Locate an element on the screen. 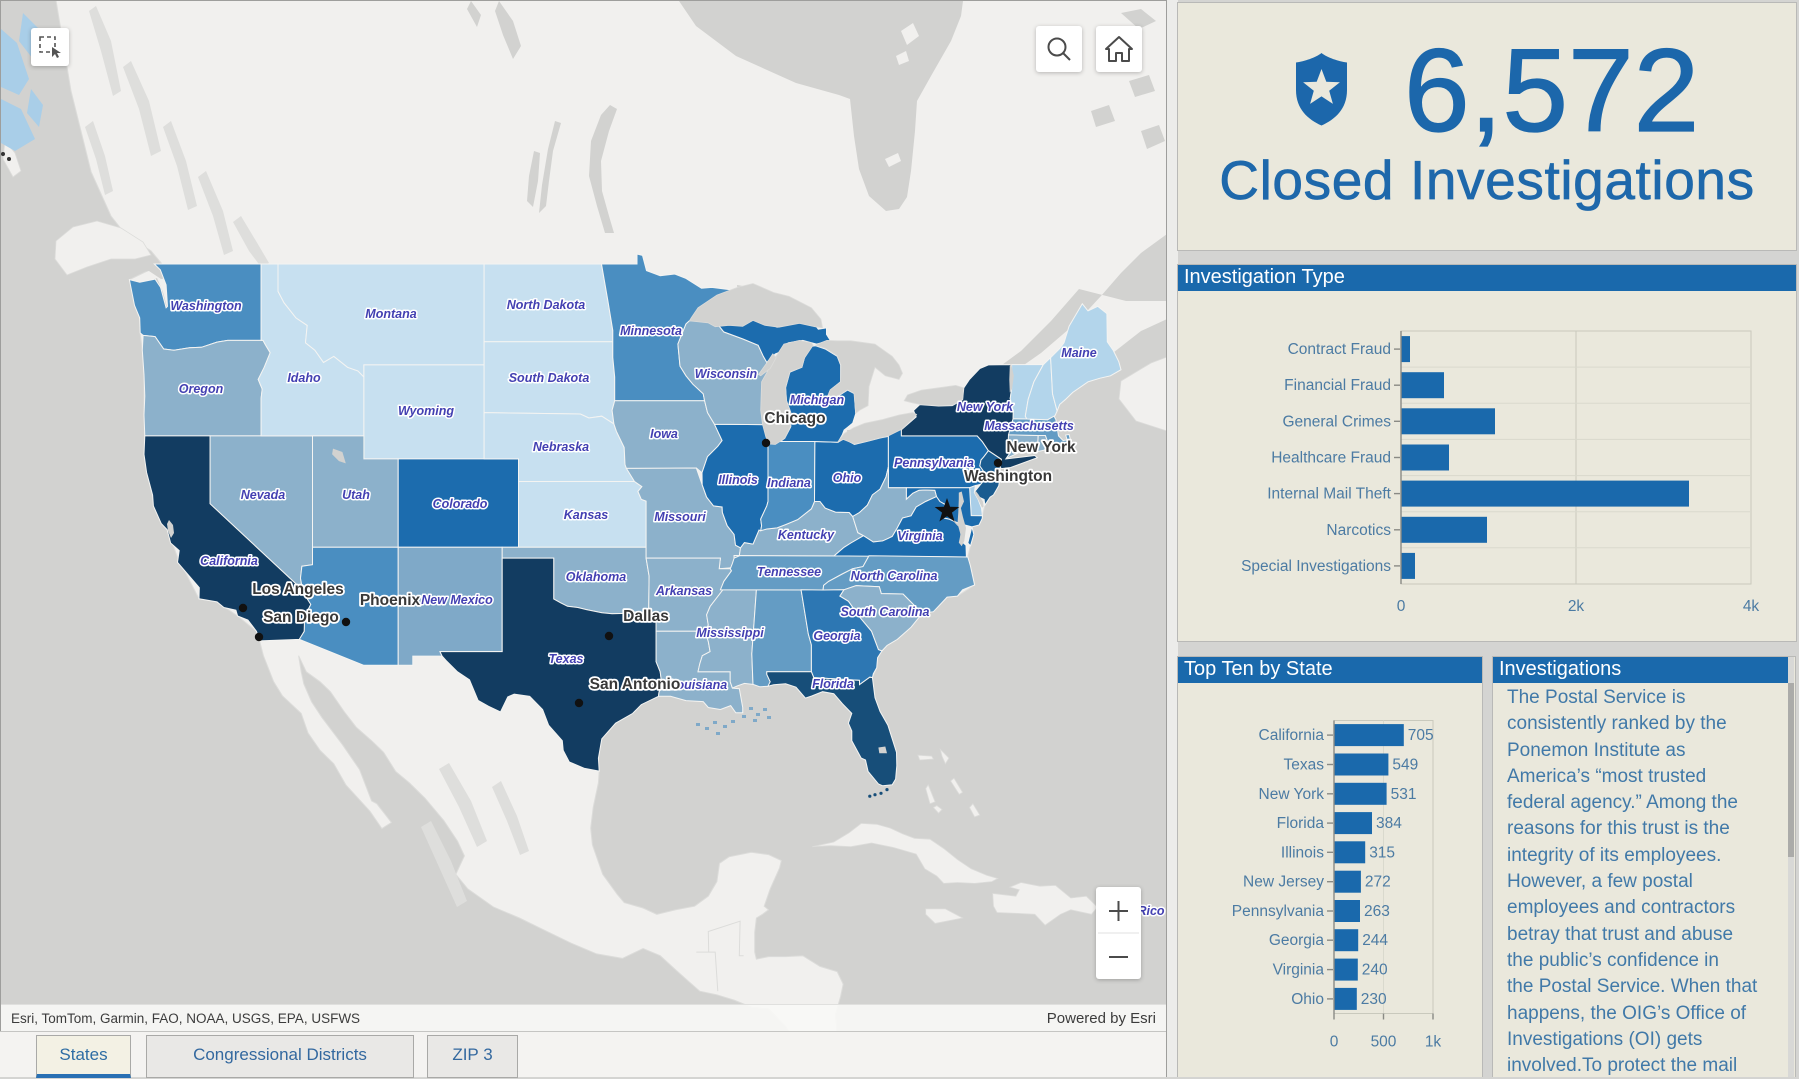 The height and width of the screenshot is (1079, 1799). svg-text: San Diego is located at coordinates (301, 617).